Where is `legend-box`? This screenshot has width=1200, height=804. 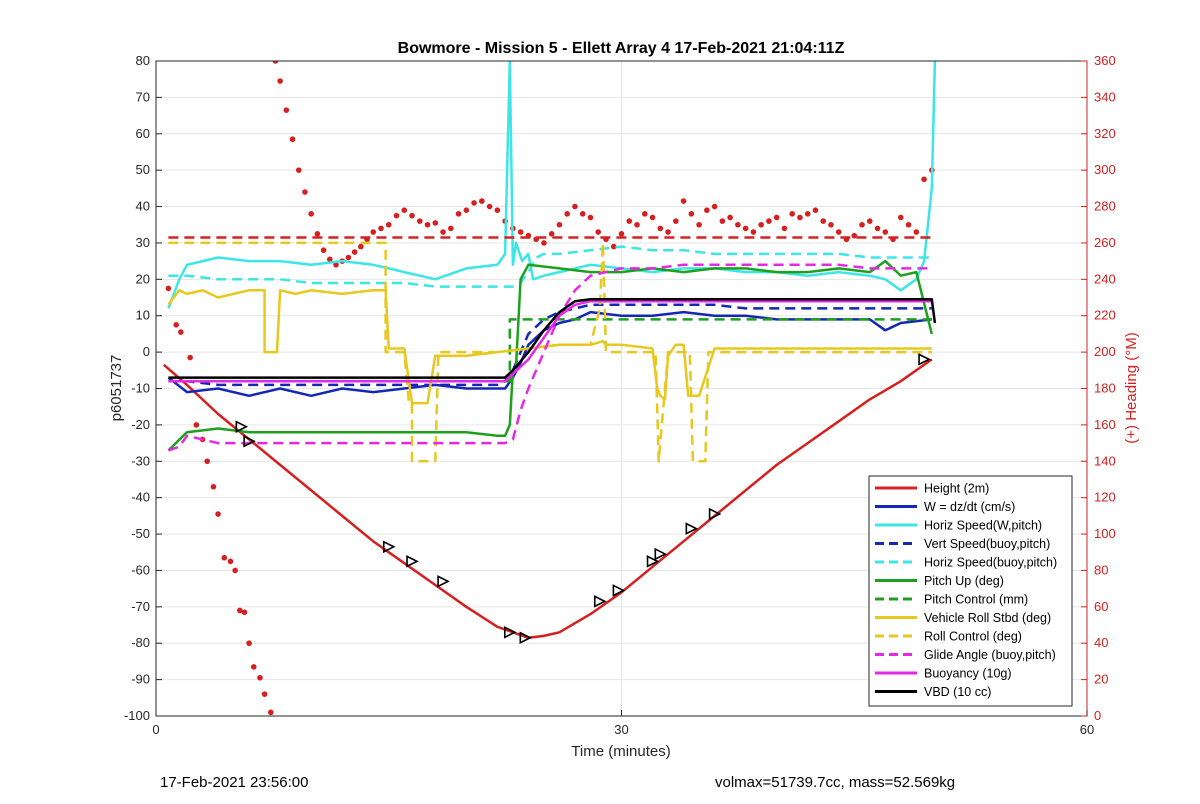 legend-box is located at coordinates (970, 591).